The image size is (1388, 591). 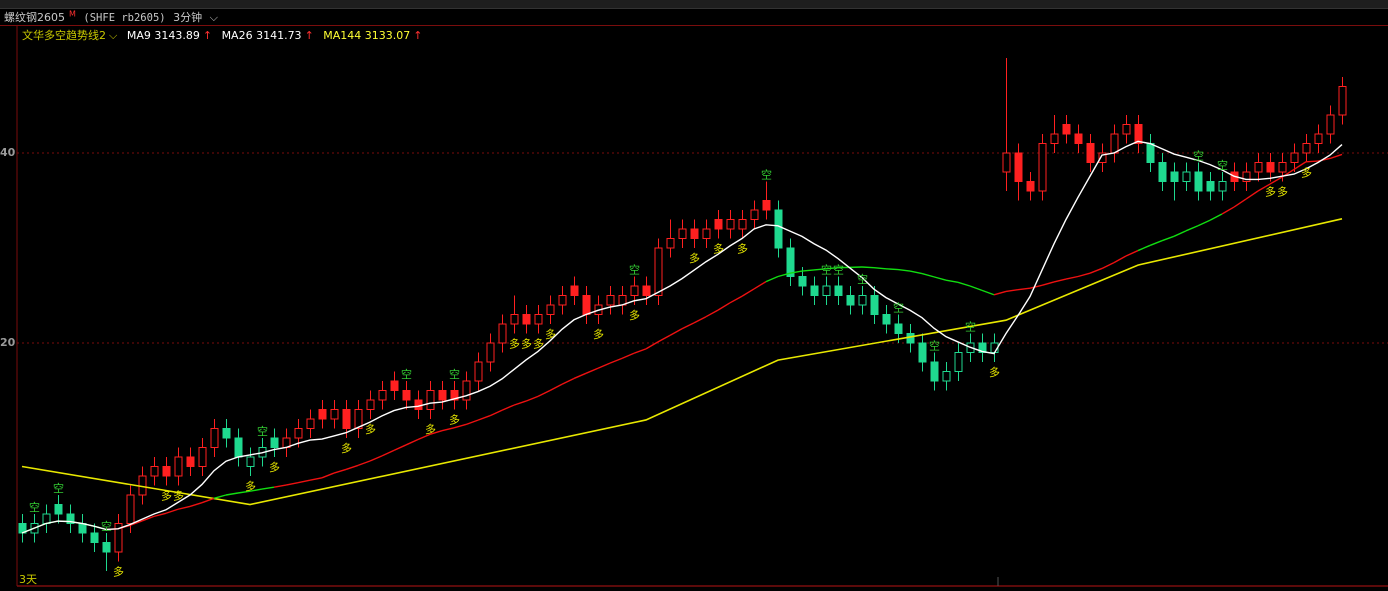 What do you see at coordinates (115, 17) in the screenshot?
I see `chart-title-bar: 螺纹钢2605 M (SHFE rb2605) 3分钟 ⌵` at bounding box center [115, 17].